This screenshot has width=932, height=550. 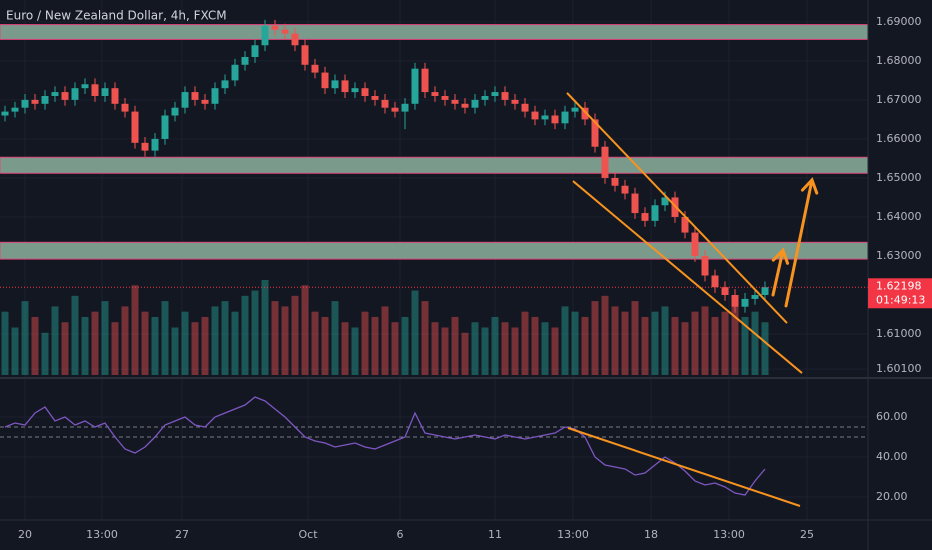 I want to click on volume, so click(x=385, y=327).